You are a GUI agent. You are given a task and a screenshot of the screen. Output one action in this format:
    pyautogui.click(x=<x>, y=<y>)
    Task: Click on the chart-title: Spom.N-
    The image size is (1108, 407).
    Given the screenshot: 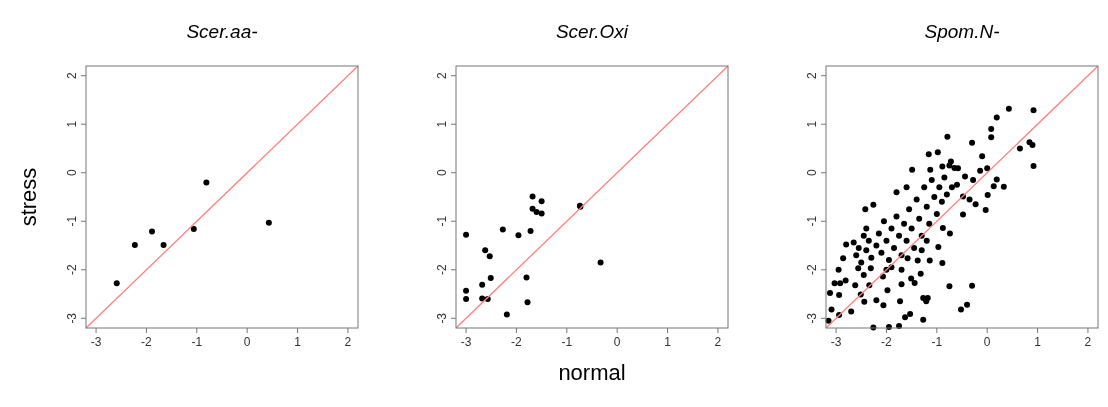 What is the action you would take?
    pyautogui.click(x=962, y=31)
    